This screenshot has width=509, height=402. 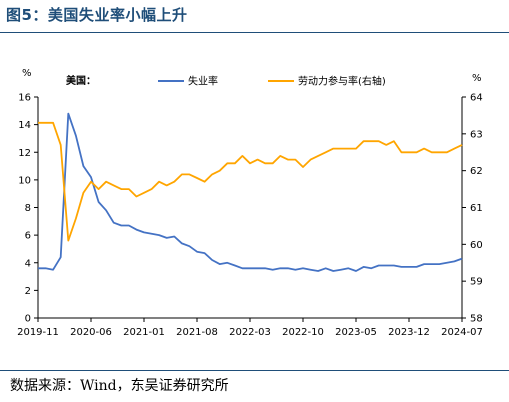 What do you see at coordinates (303, 332) in the screenshot?
I see `x-tick-label: 2022-10` at bounding box center [303, 332].